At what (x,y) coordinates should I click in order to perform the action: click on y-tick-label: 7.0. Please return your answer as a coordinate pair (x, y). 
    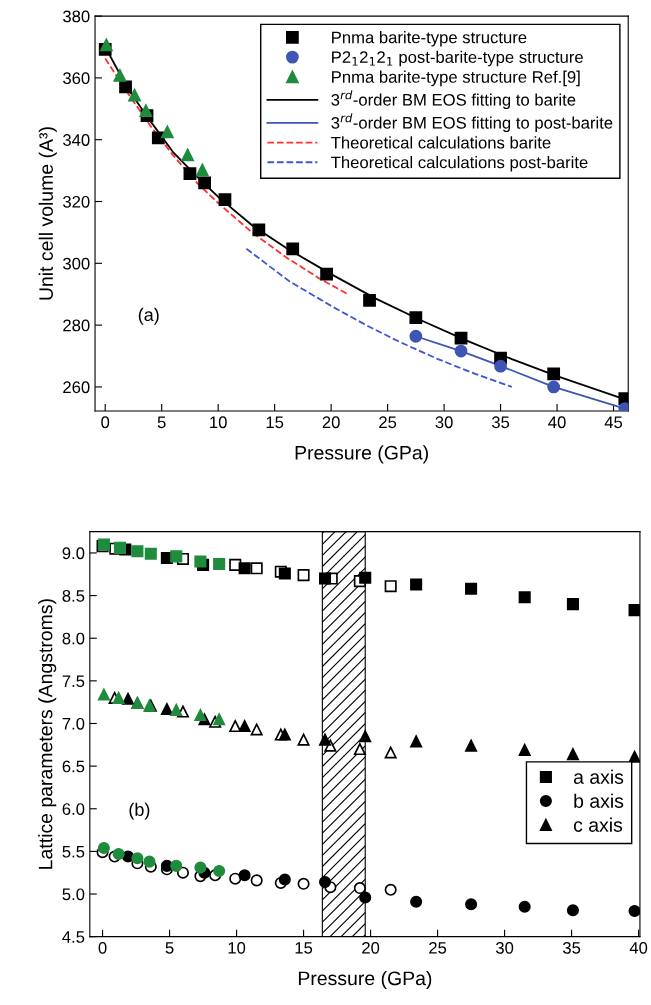
    Looking at the image, I should click on (73, 723).